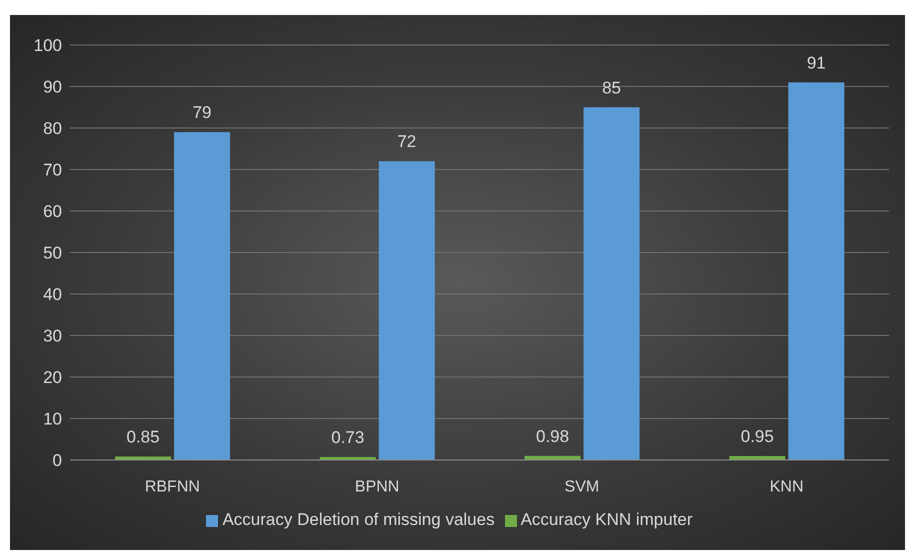  What do you see at coordinates (172, 487) in the screenshot?
I see `x-tick-label: RBFNN` at bounding box center [172, 487].